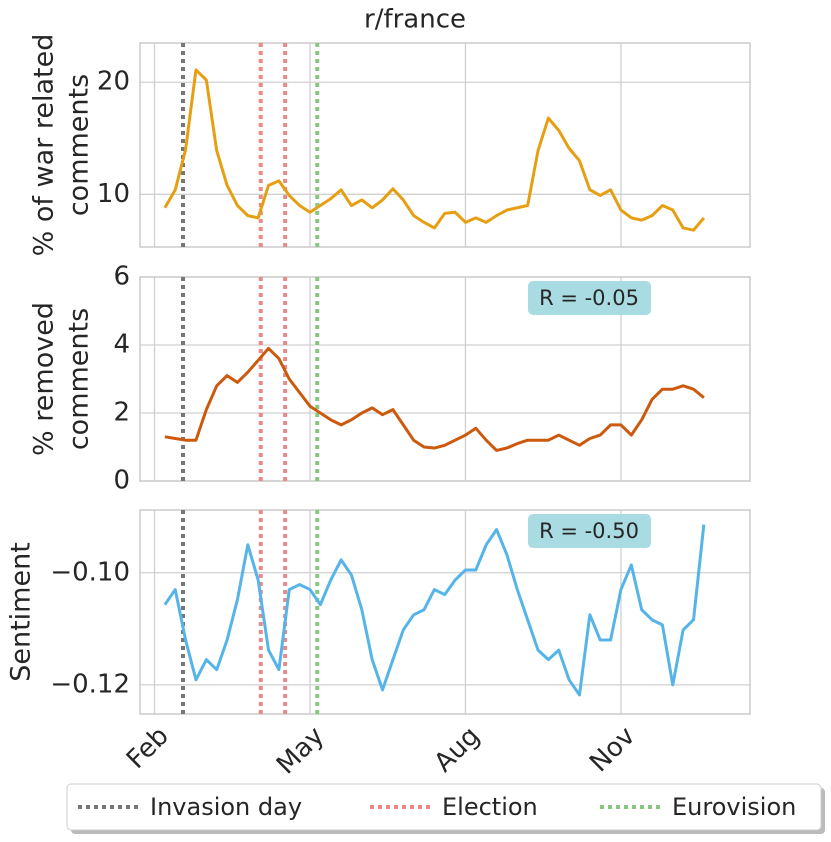 Image resolution: width=831 pixels, height=842 pixels. What do you see at coordinates (44, 379) in the screenshot?
I see `y-axis-label: % removed` at bounding box center [44, 379].